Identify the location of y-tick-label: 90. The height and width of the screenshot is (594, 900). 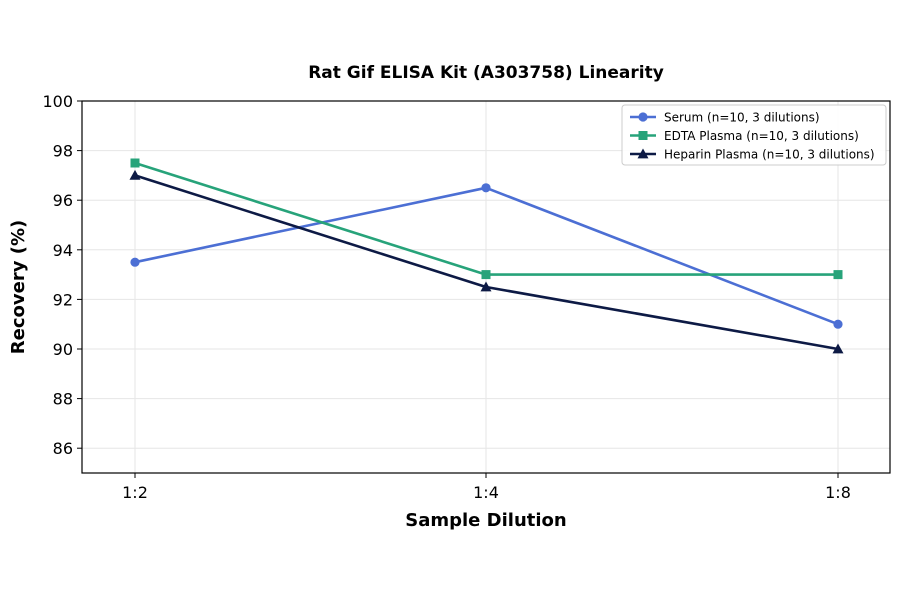
(63, 349).